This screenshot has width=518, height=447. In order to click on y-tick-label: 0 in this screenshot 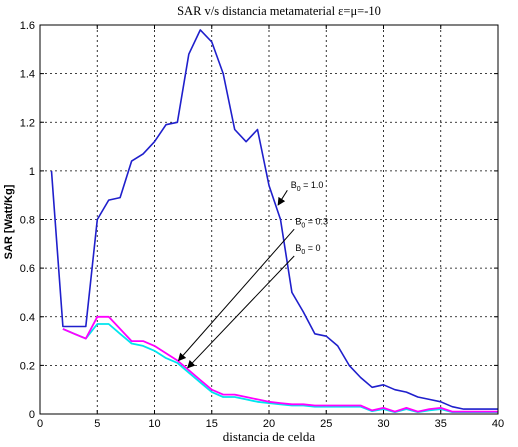, I will do `click(32, 415)`.